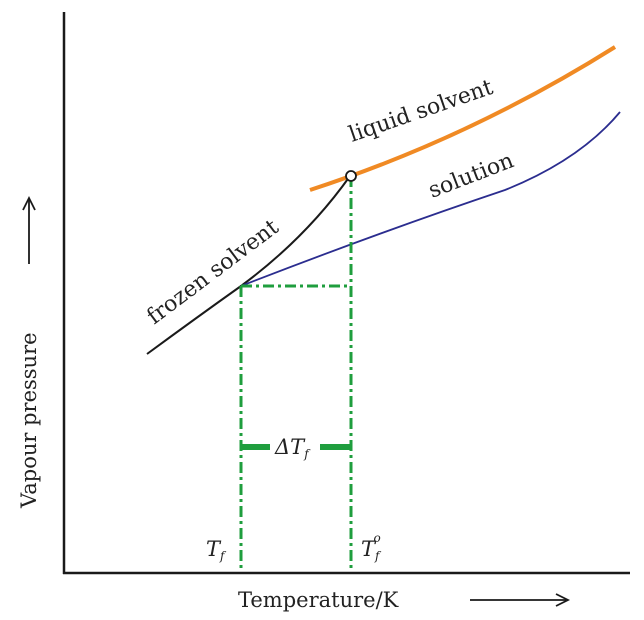  Describe the element at coordinates (563, 600) in the screenshot. I see `x-axis-arrow-icon` at that location.